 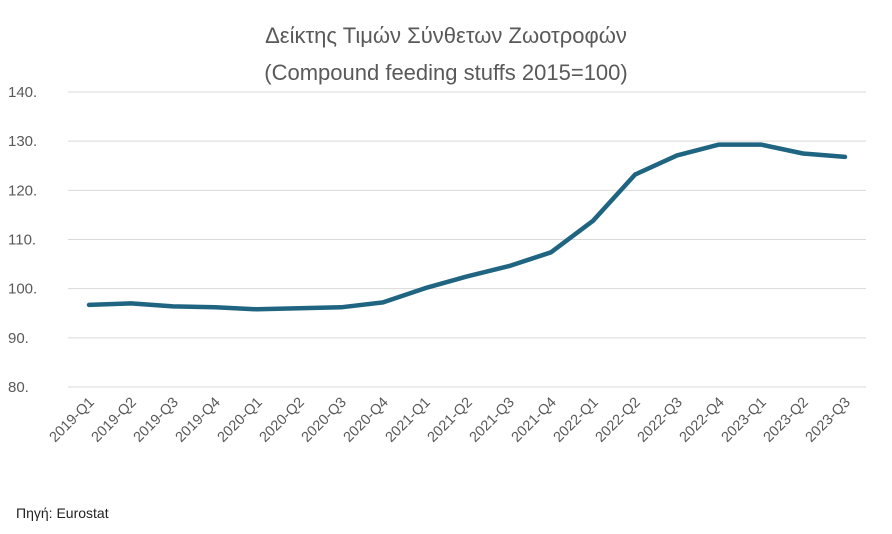 I want to click on y-tick-label: 120., so click(x=22, y=190).